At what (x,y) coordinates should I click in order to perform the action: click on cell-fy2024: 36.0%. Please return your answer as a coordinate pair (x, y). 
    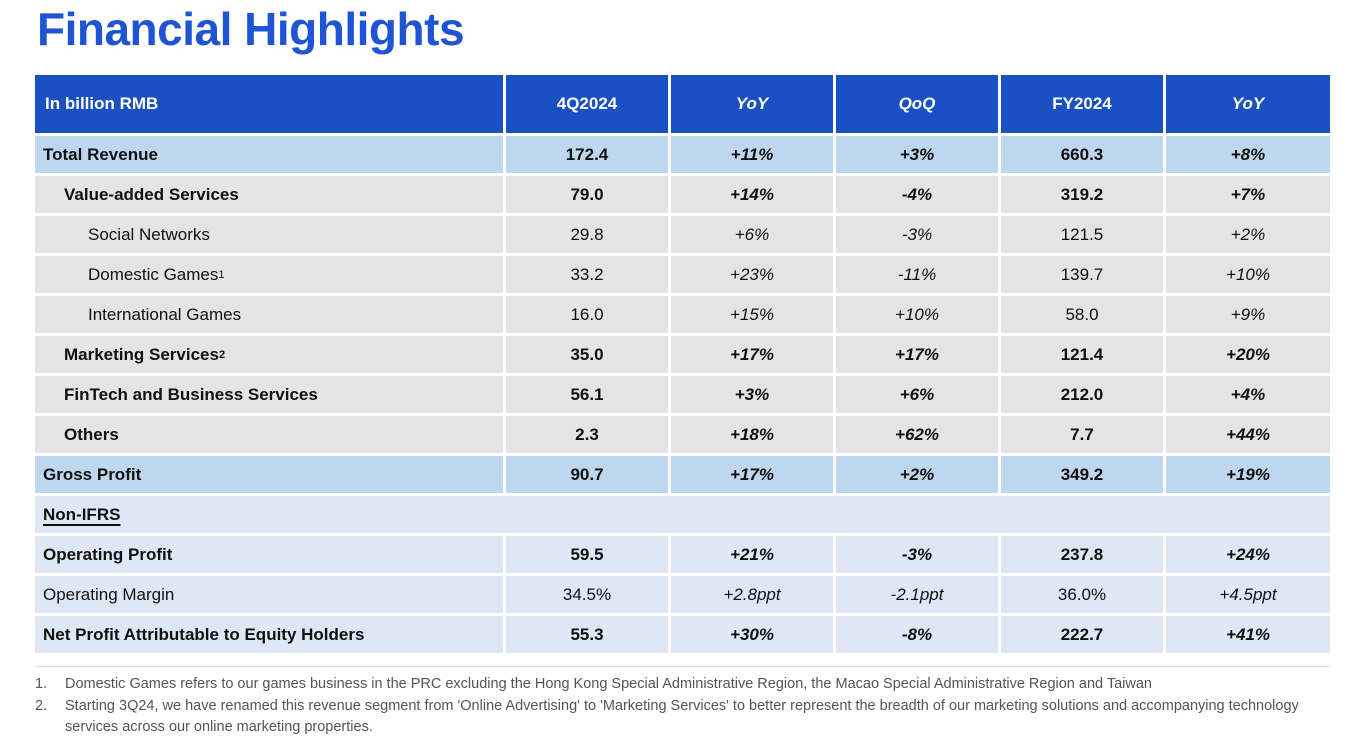
    Looking at the image, I should click on (1080, 594).